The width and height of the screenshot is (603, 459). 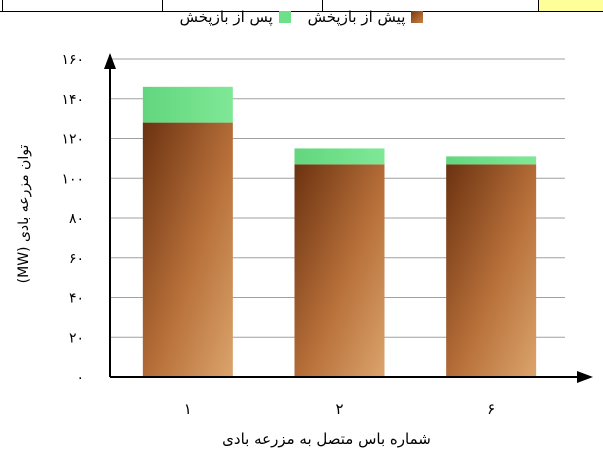 I want to click on table-bottom-border, so click(x=301, y=11).